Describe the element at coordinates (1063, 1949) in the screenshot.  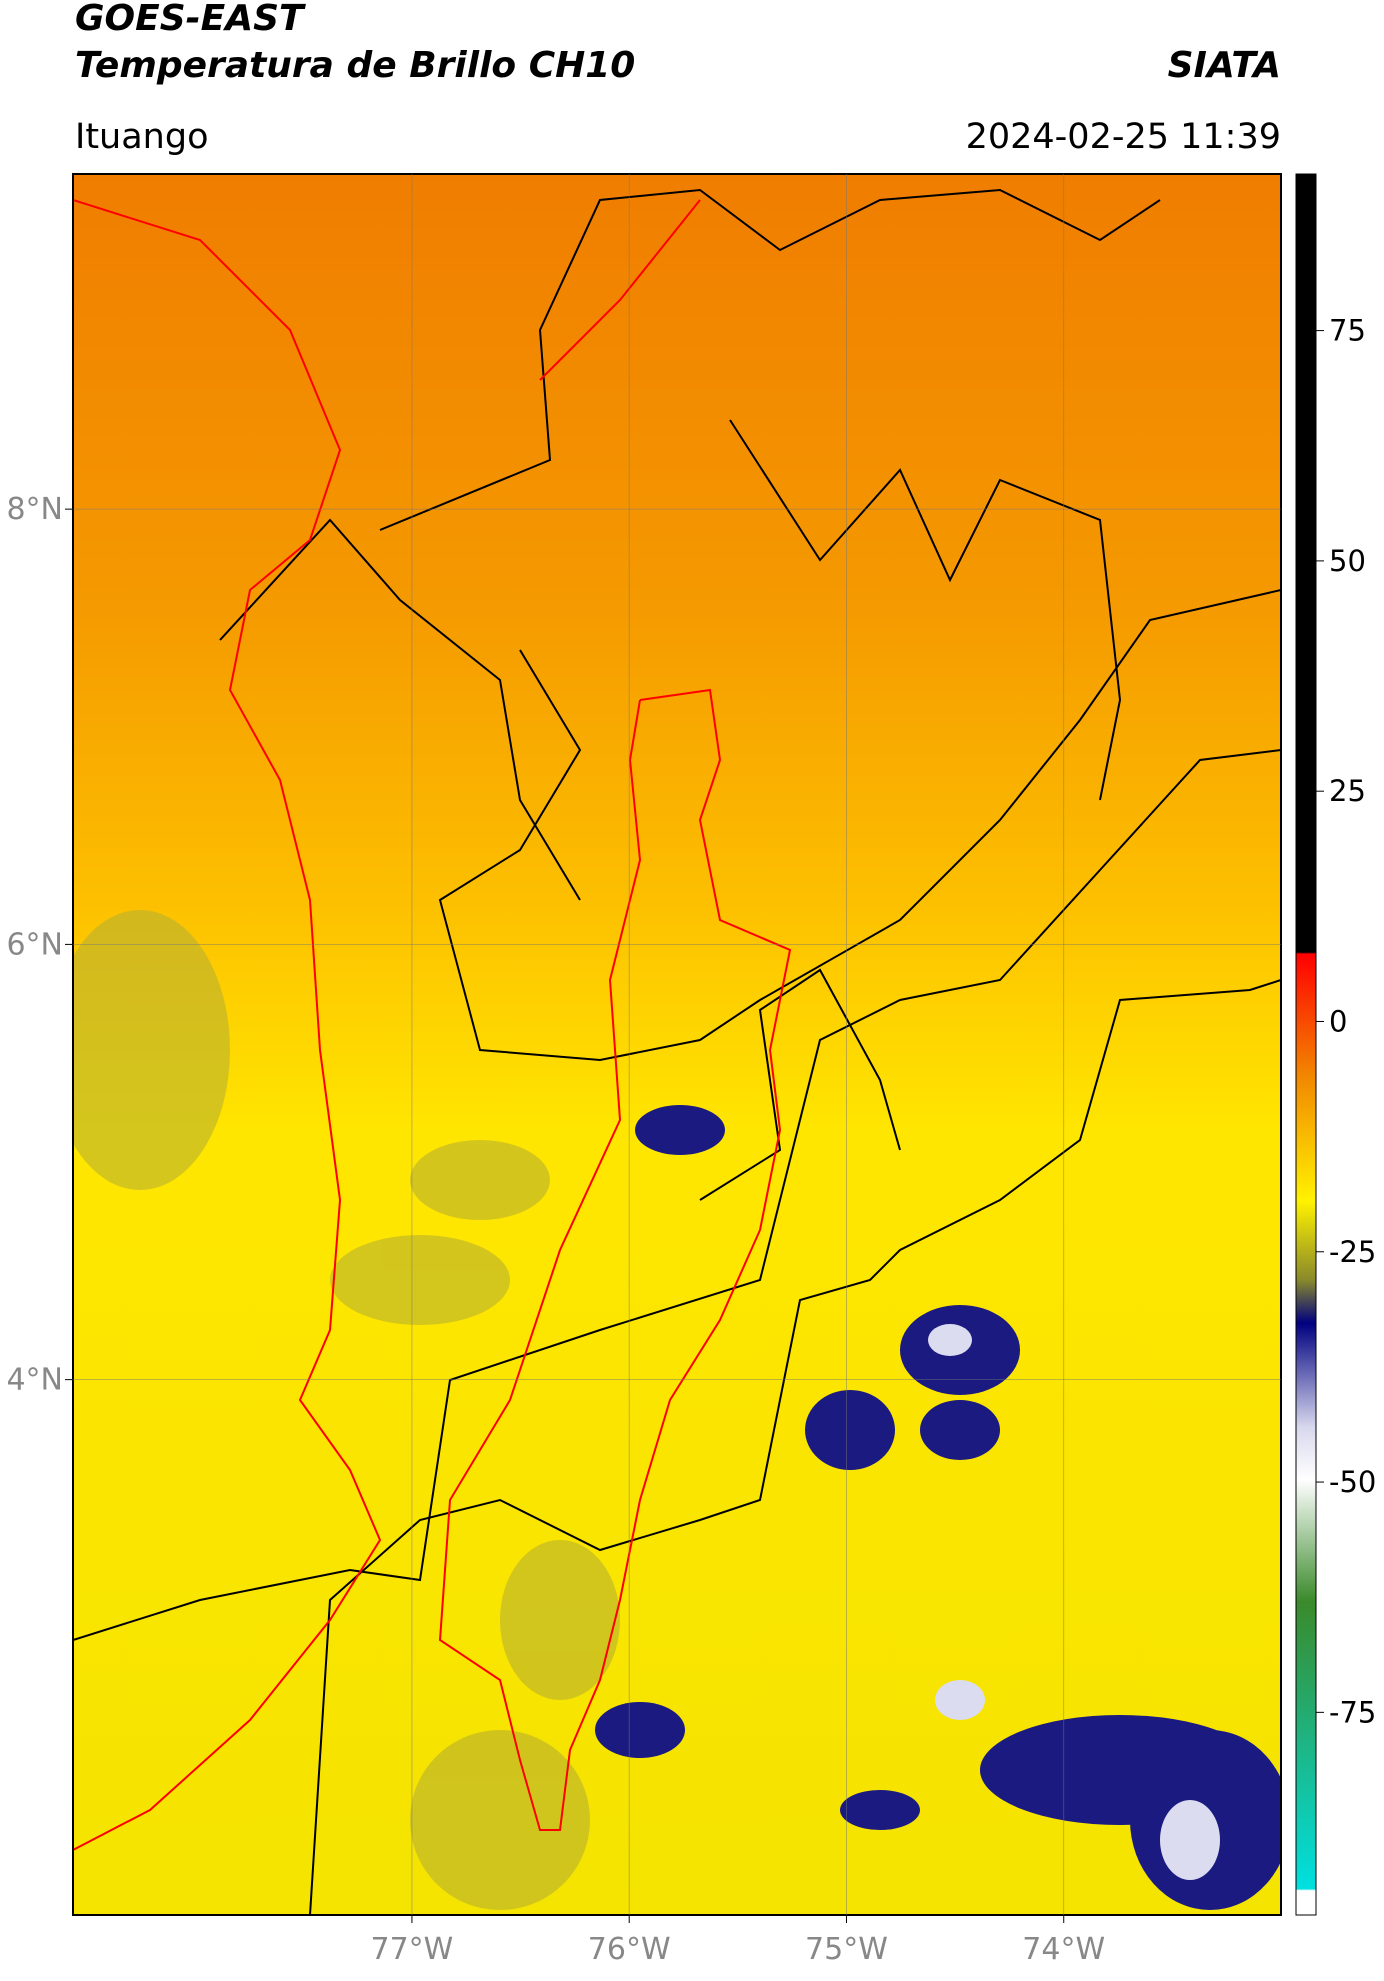
I see `x-tick-label: 74°W` at that location.